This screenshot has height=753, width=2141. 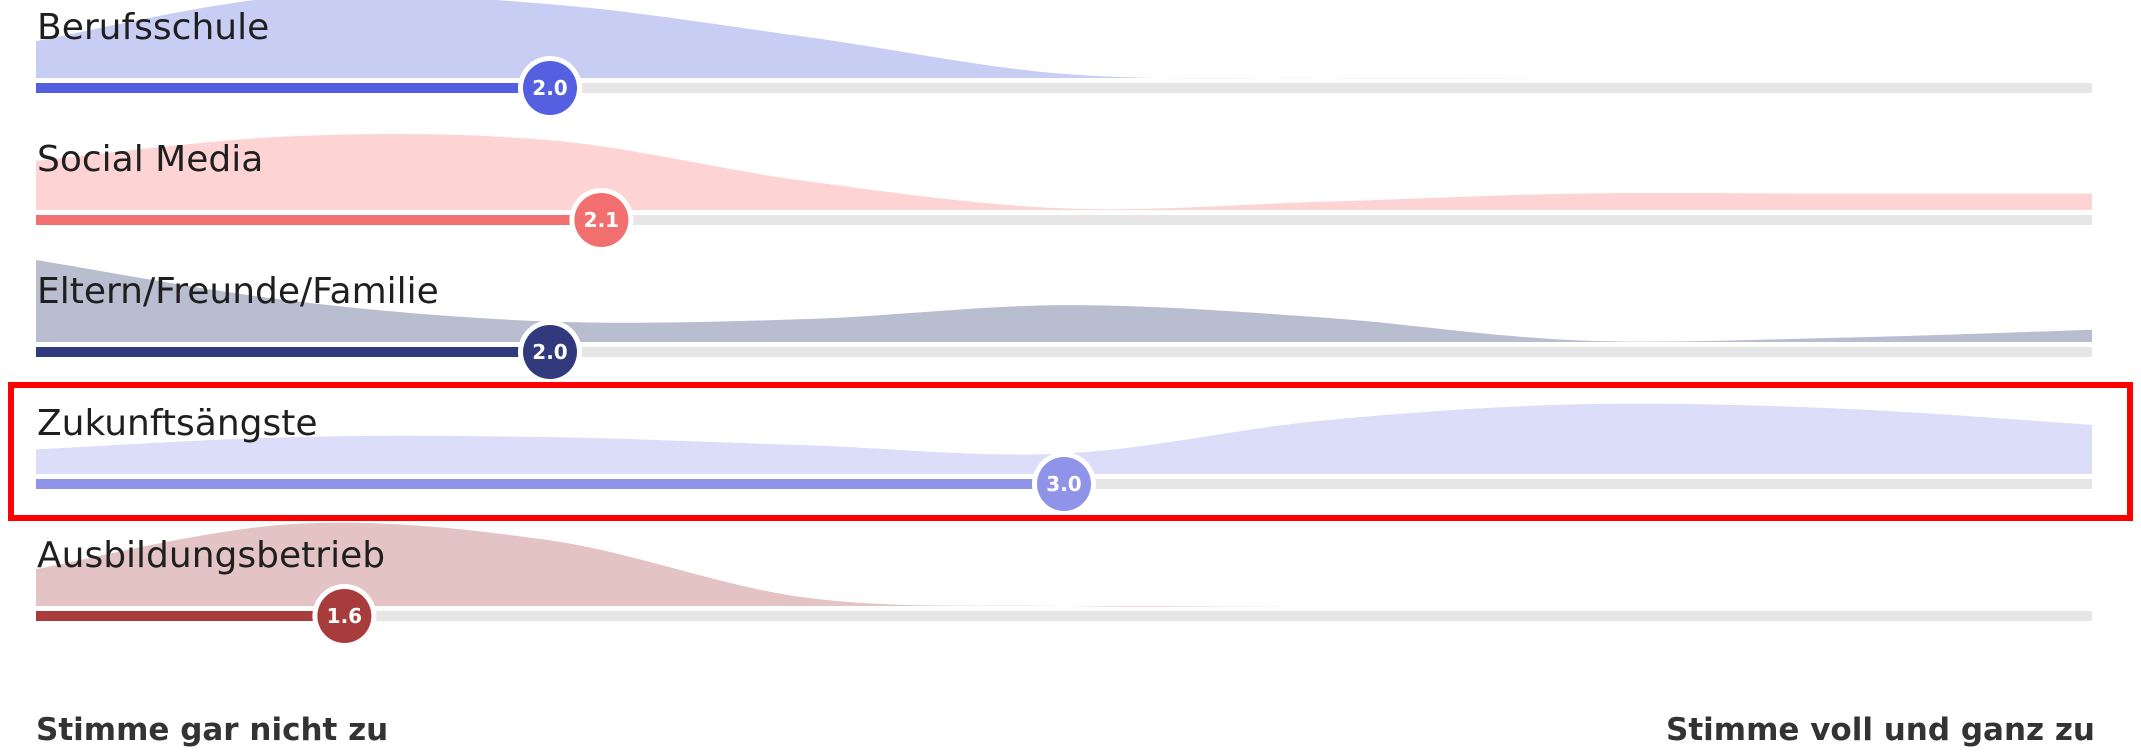 What do you see at coordinates (177, 423) in the screenshot?
I see `row-label: Zukunftsängste` at bounding box center [177, 423].